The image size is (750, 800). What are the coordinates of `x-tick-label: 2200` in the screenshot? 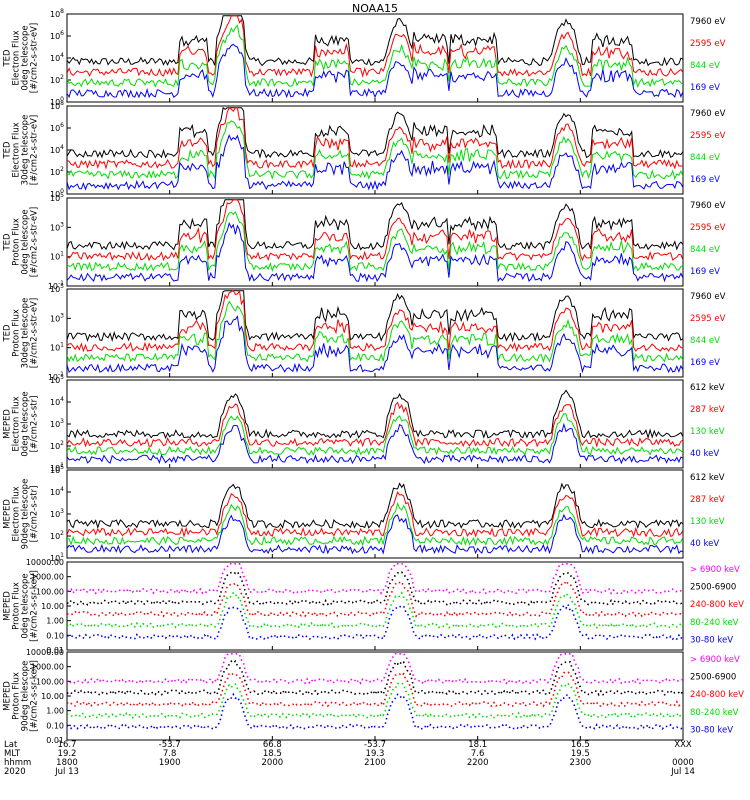 It's located at (478, 763).